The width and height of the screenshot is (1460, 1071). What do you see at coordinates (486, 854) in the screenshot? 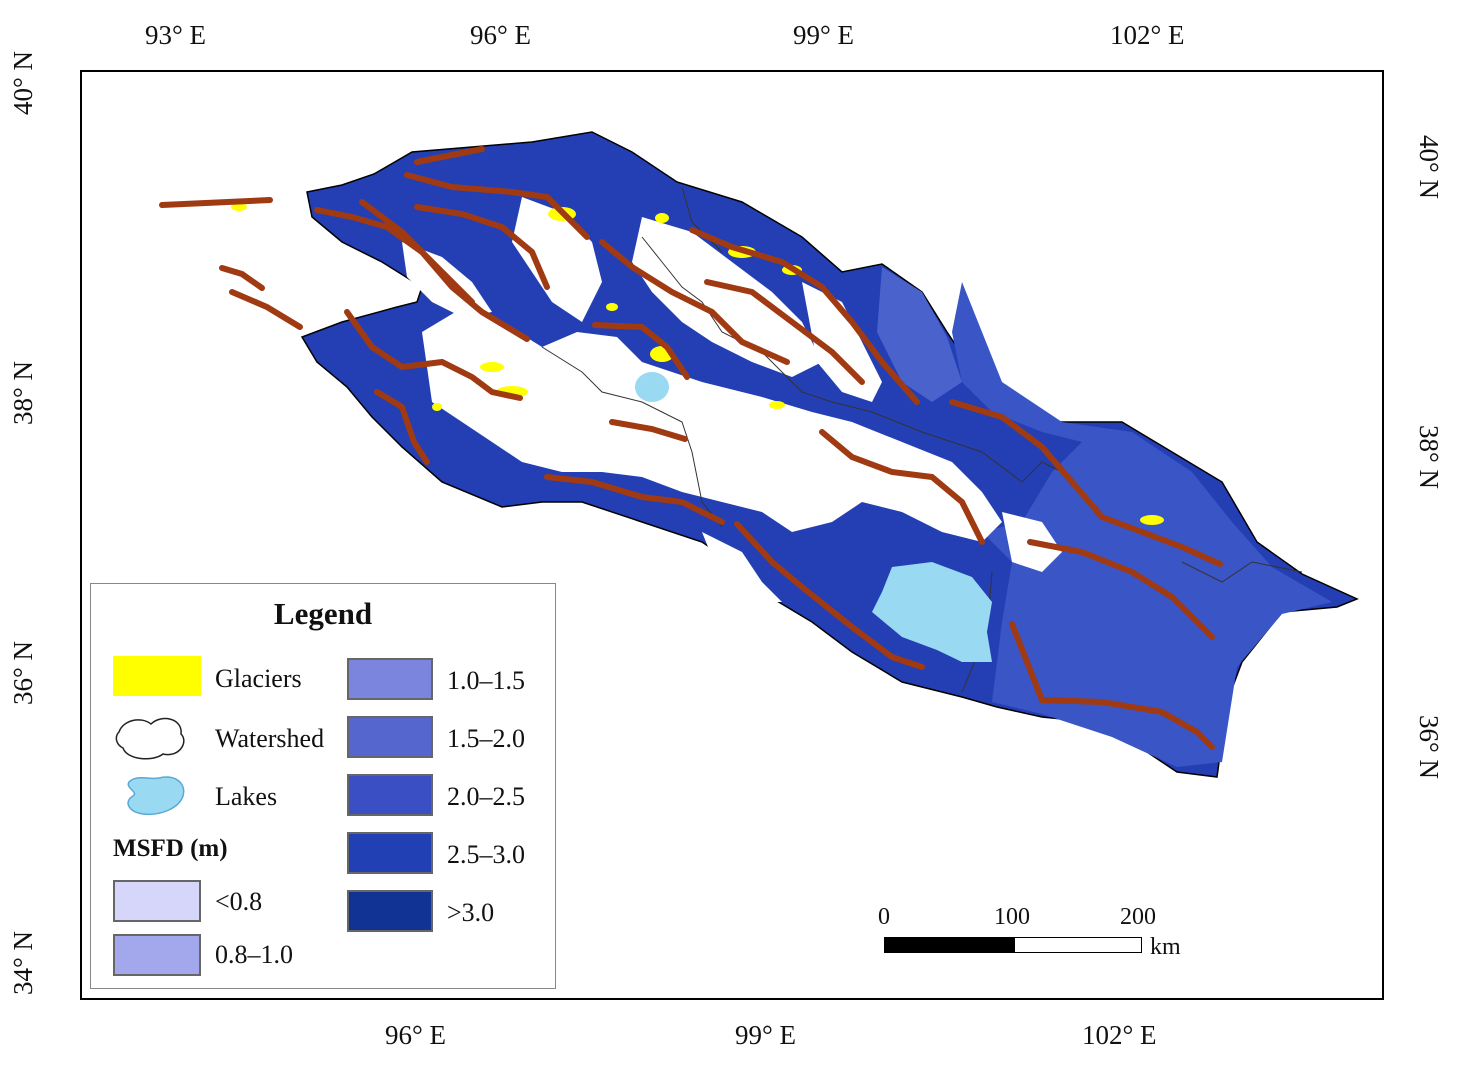
I see `msfd-label-6: 2.5–3.0` at bounding box center [486, 854].